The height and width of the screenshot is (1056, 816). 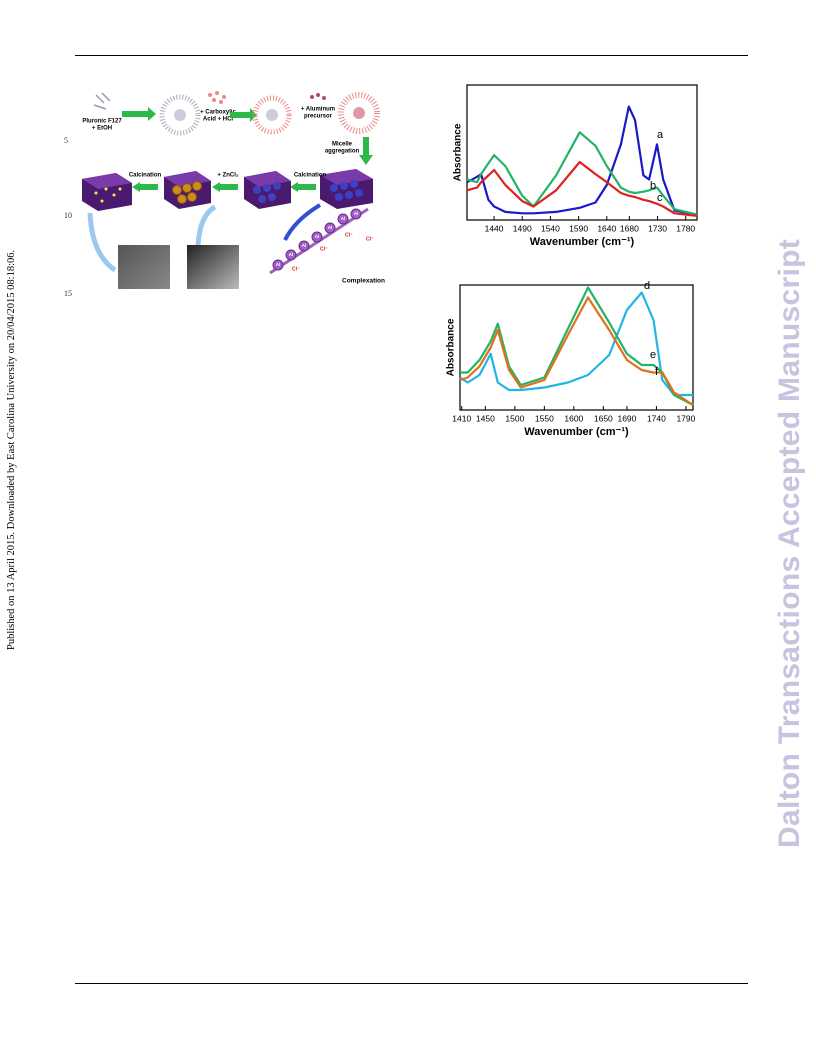 What do you see at coordinates (411, 55) in the screenshot?
I see `header-rule` at bounding box center [411, 55].